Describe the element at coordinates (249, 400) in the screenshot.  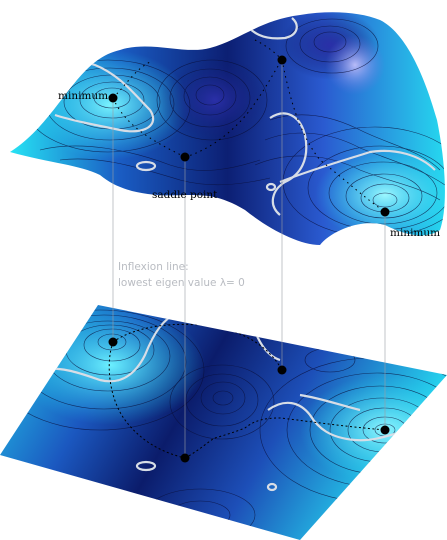
I see `stationary-points-2d` at that location.